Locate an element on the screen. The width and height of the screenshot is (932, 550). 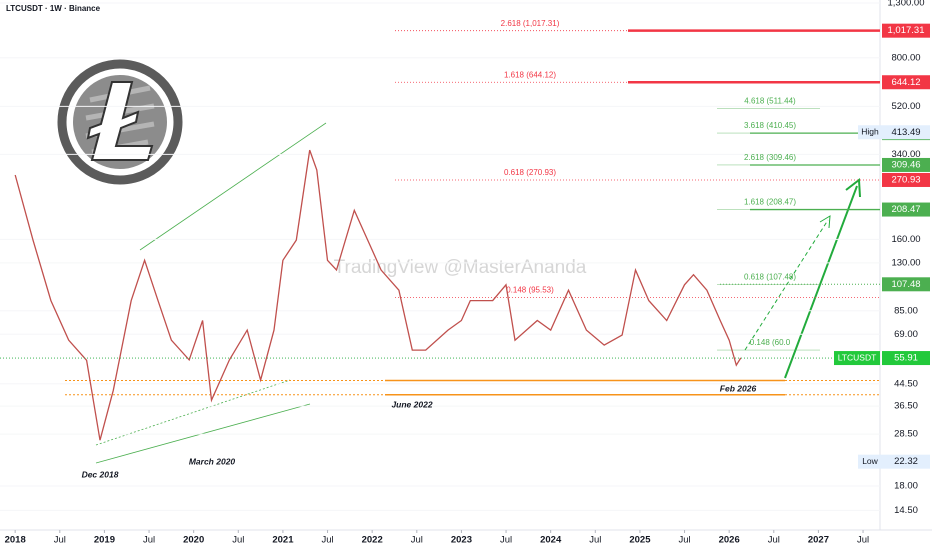
x-tick-label: 2019 is located at coordinates (104, 540).